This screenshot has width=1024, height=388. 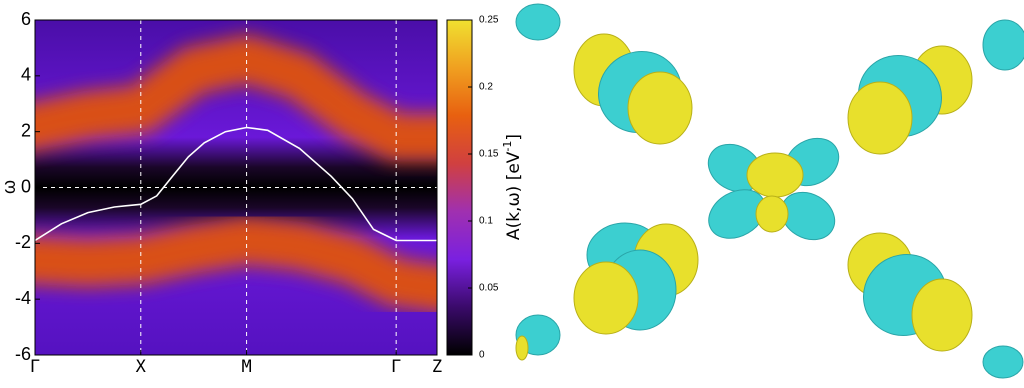 I want to click on y-axis-label: ω, so click(x=9, y=187).